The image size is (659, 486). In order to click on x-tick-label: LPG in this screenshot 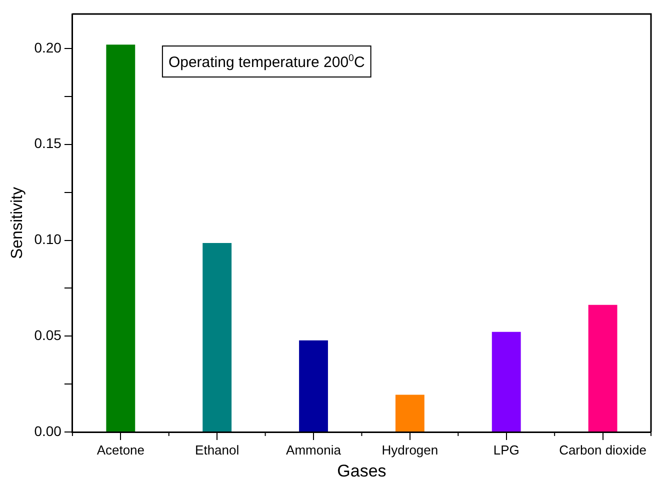, I will do `click(506, 450)`.